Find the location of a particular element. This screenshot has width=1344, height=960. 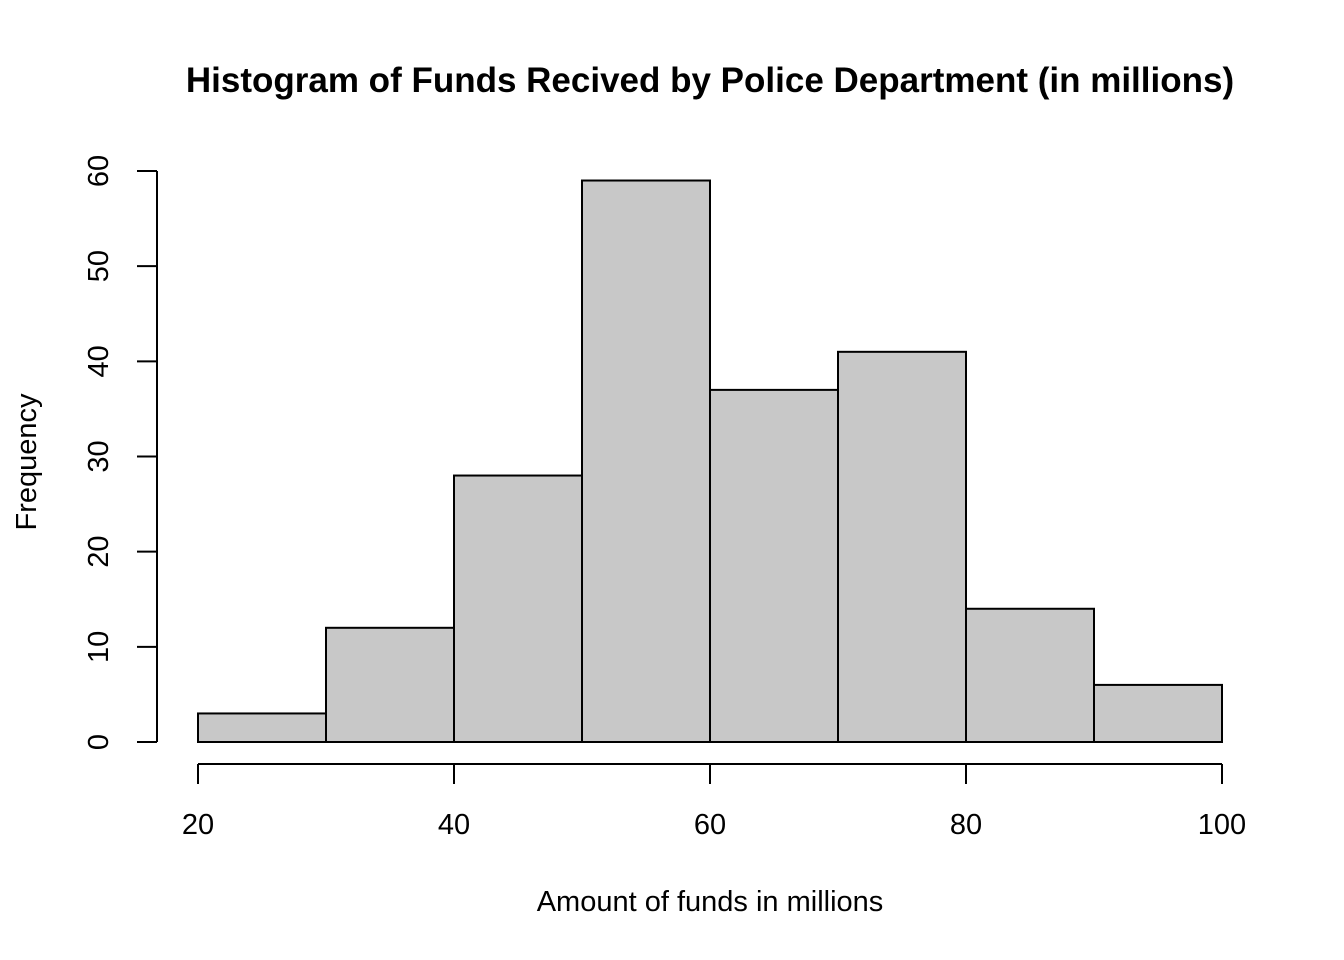

y-axis-ticks: 0 10 20 30 40 50 60 is located at coordinates (120, 452).